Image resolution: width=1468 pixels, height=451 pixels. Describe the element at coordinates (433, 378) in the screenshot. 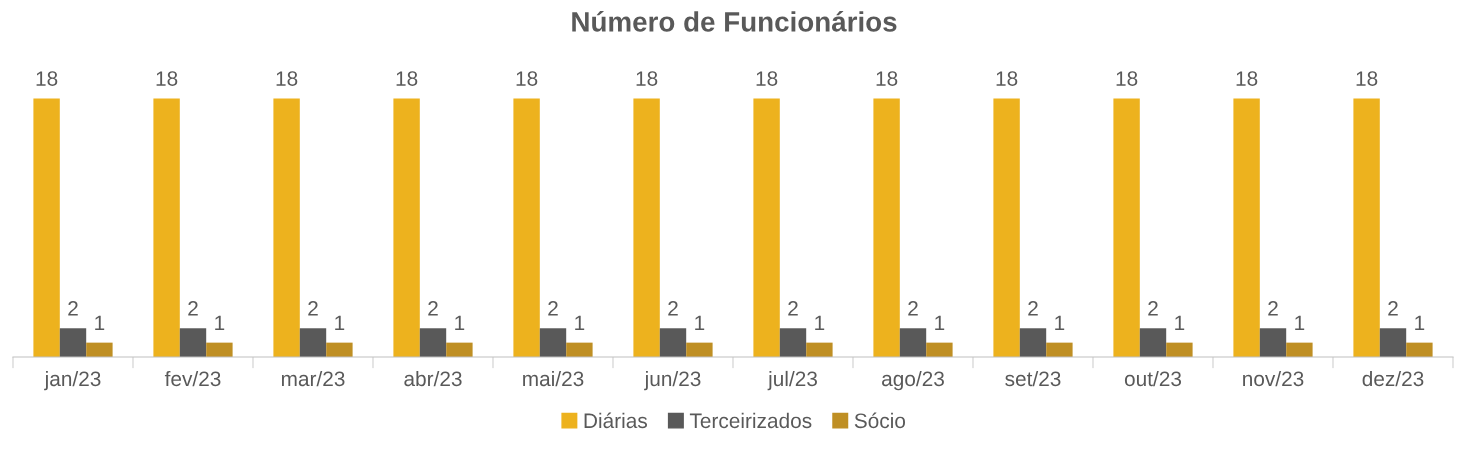

I see `x-tick-label: abr/23` at that location.